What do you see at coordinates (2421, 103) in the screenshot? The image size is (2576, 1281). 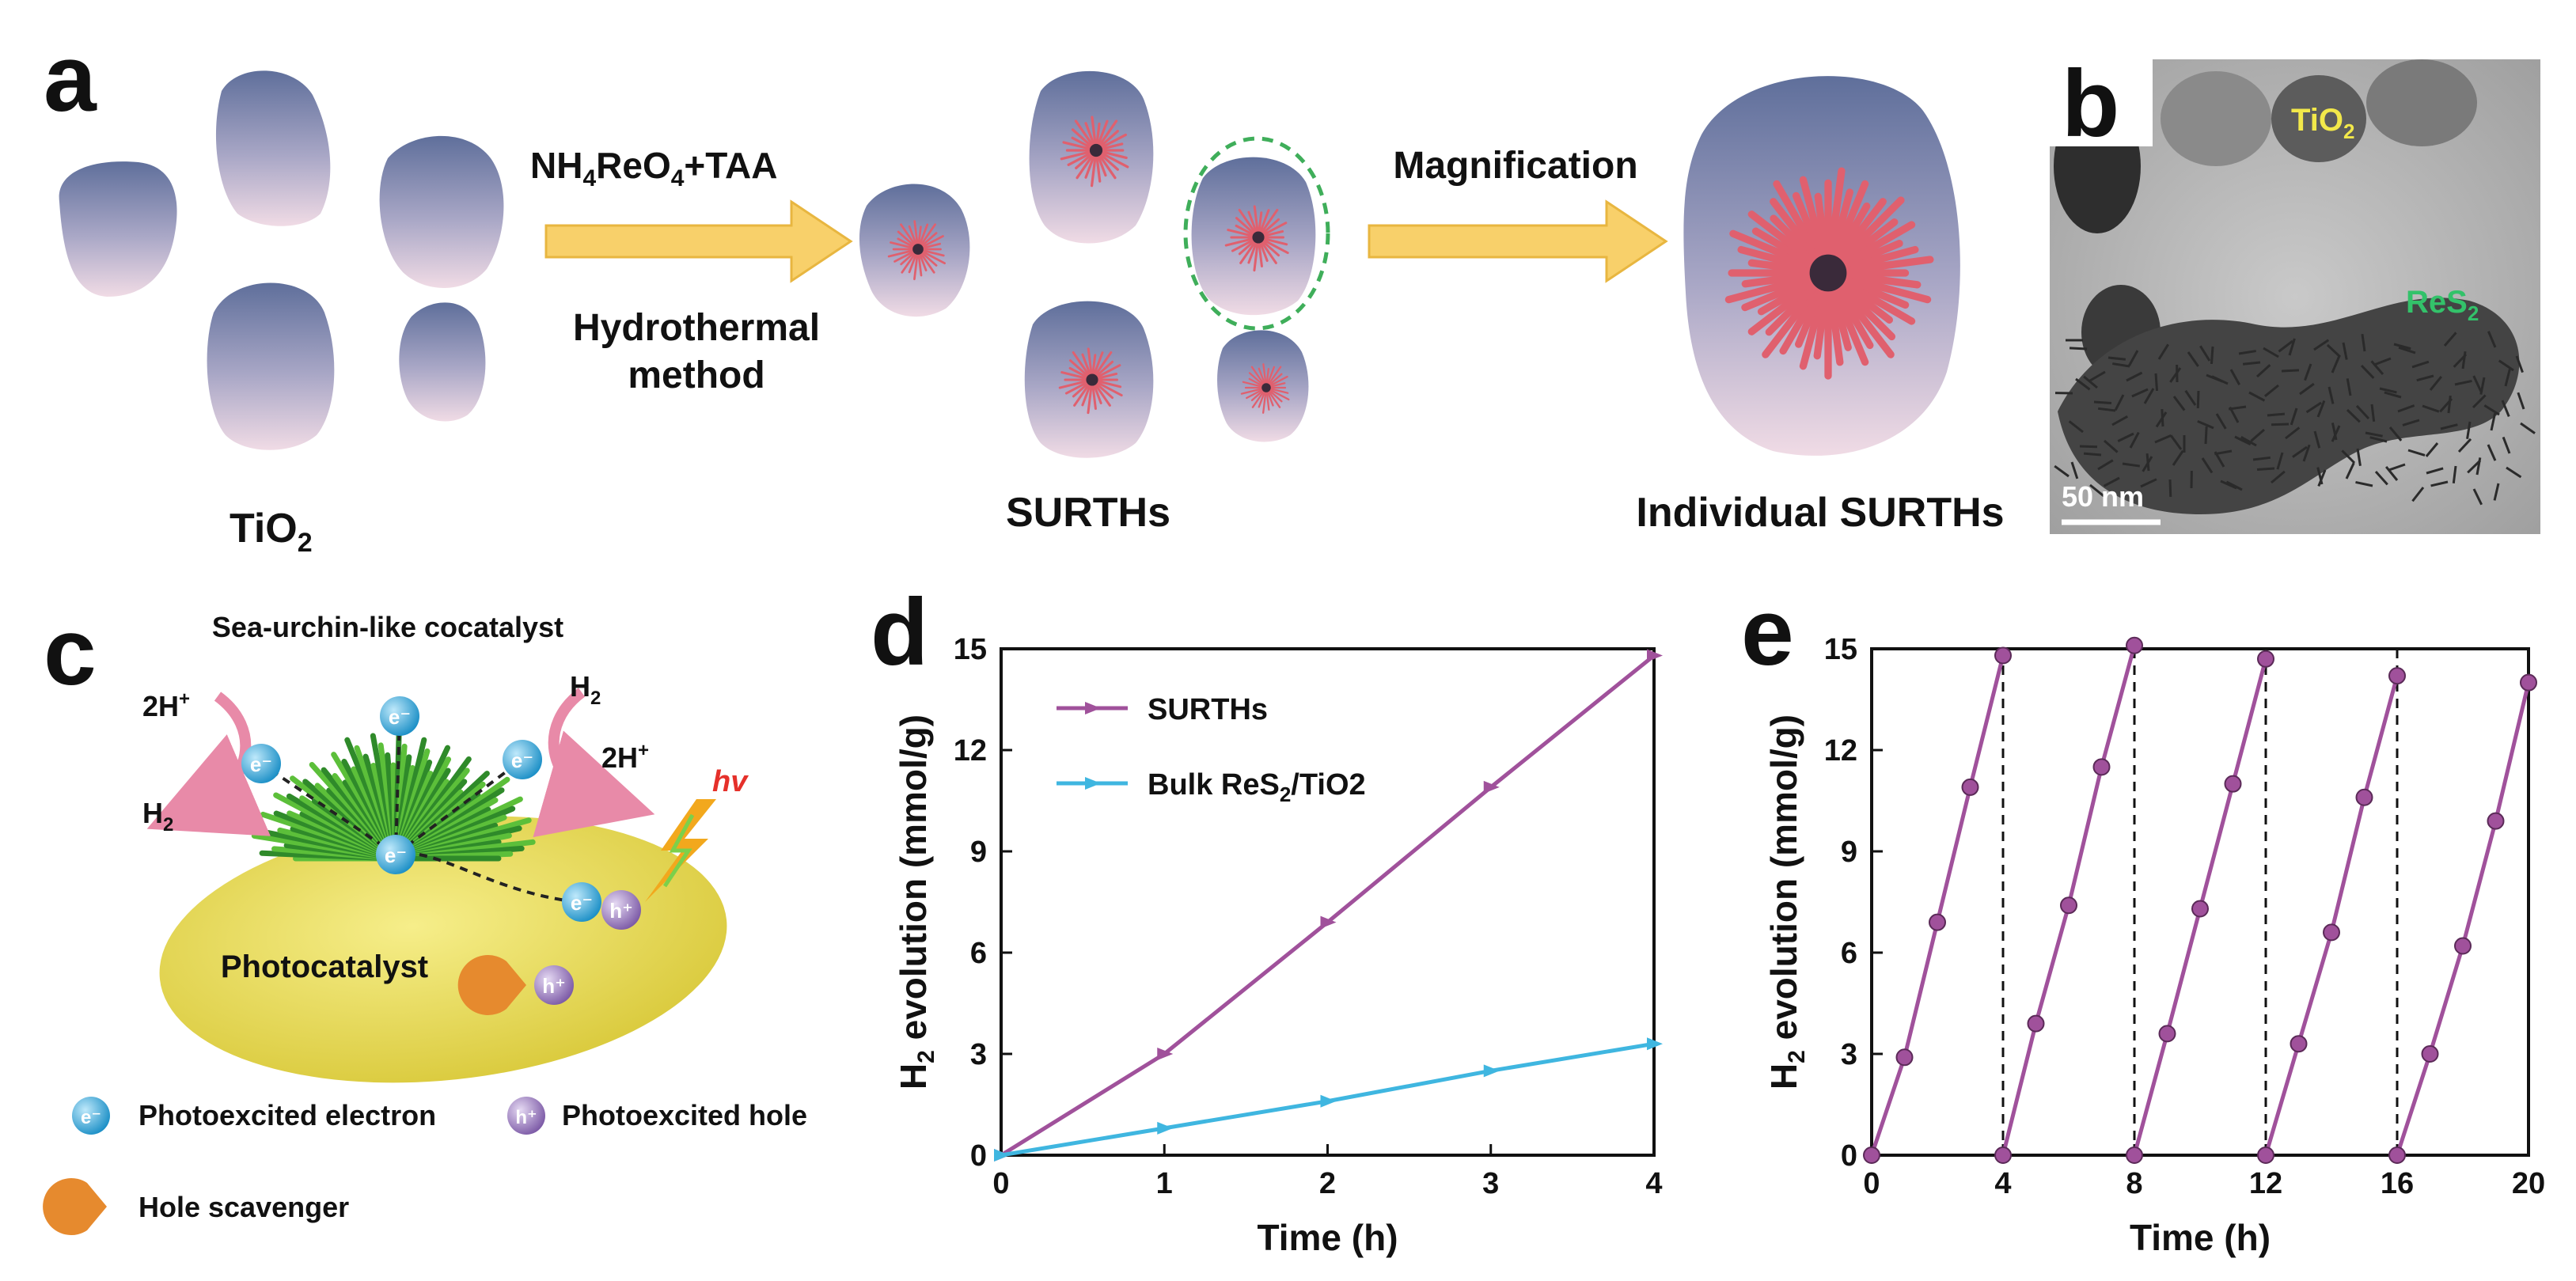 I see `tem-particle` at bounding box center [2421, 103].